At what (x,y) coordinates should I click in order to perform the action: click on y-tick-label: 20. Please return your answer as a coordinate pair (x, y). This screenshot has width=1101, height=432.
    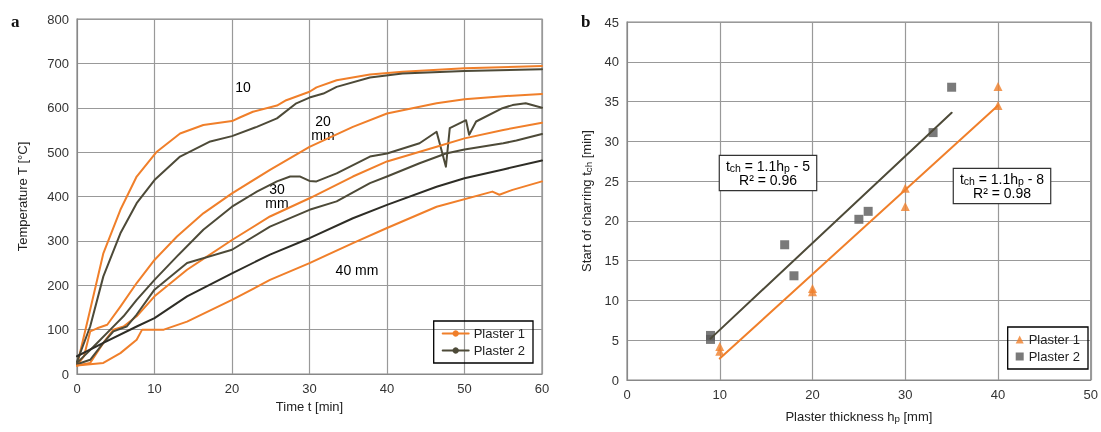
    Looking at the image, I should click on (611, 221).